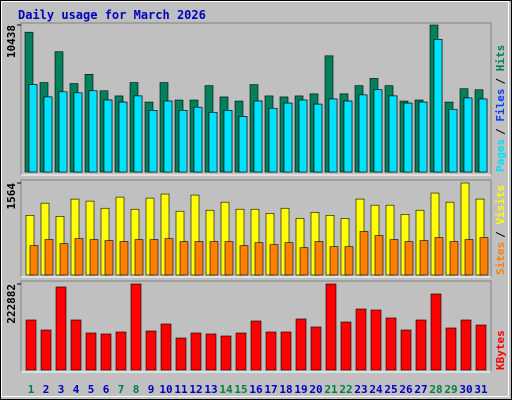 The width and height of the screenshot is (512, 400). Describe the element at coordinates (151, 389) in the screenshot. I see `x-tick-label: 9` at that location.